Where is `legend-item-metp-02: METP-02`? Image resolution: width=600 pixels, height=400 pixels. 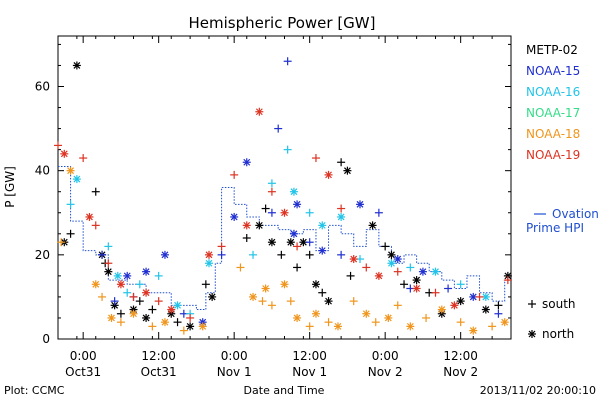 legend-item-metp-02: METP-02 is located at coordinates (552, 50).